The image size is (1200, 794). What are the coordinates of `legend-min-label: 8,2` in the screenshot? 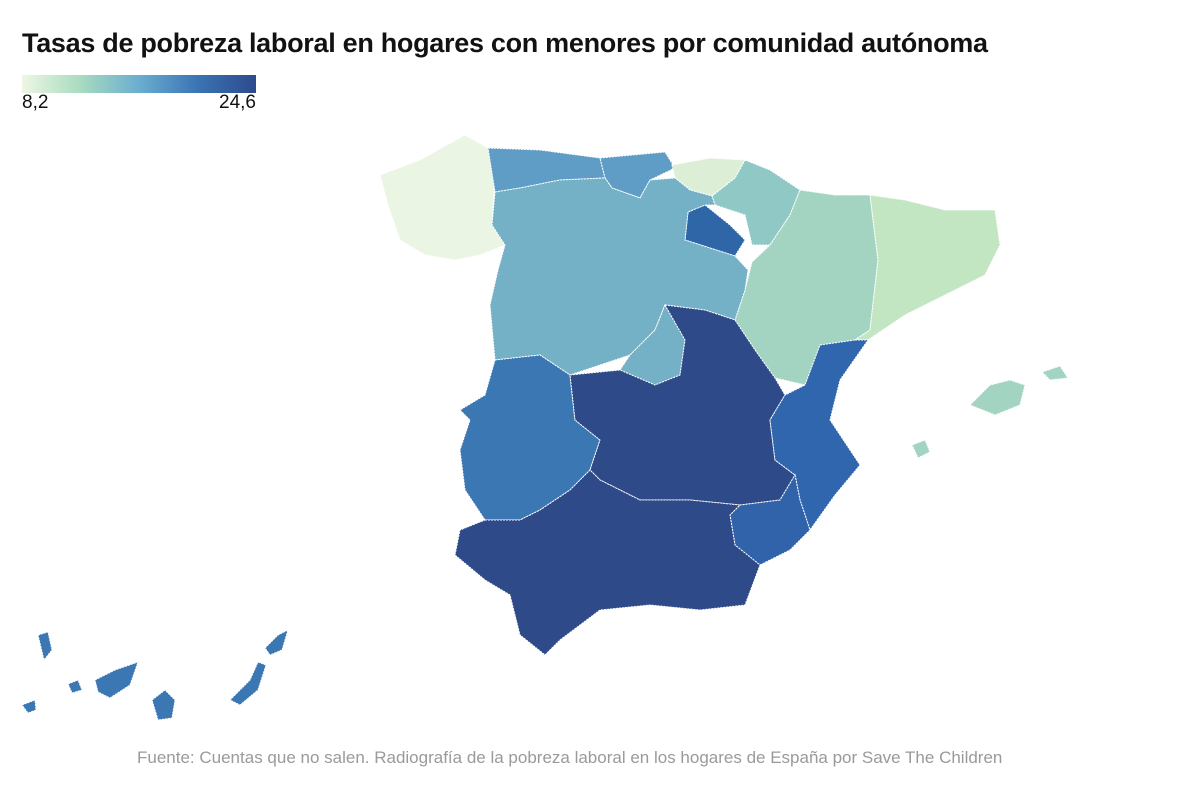 It's located at (35, 102).